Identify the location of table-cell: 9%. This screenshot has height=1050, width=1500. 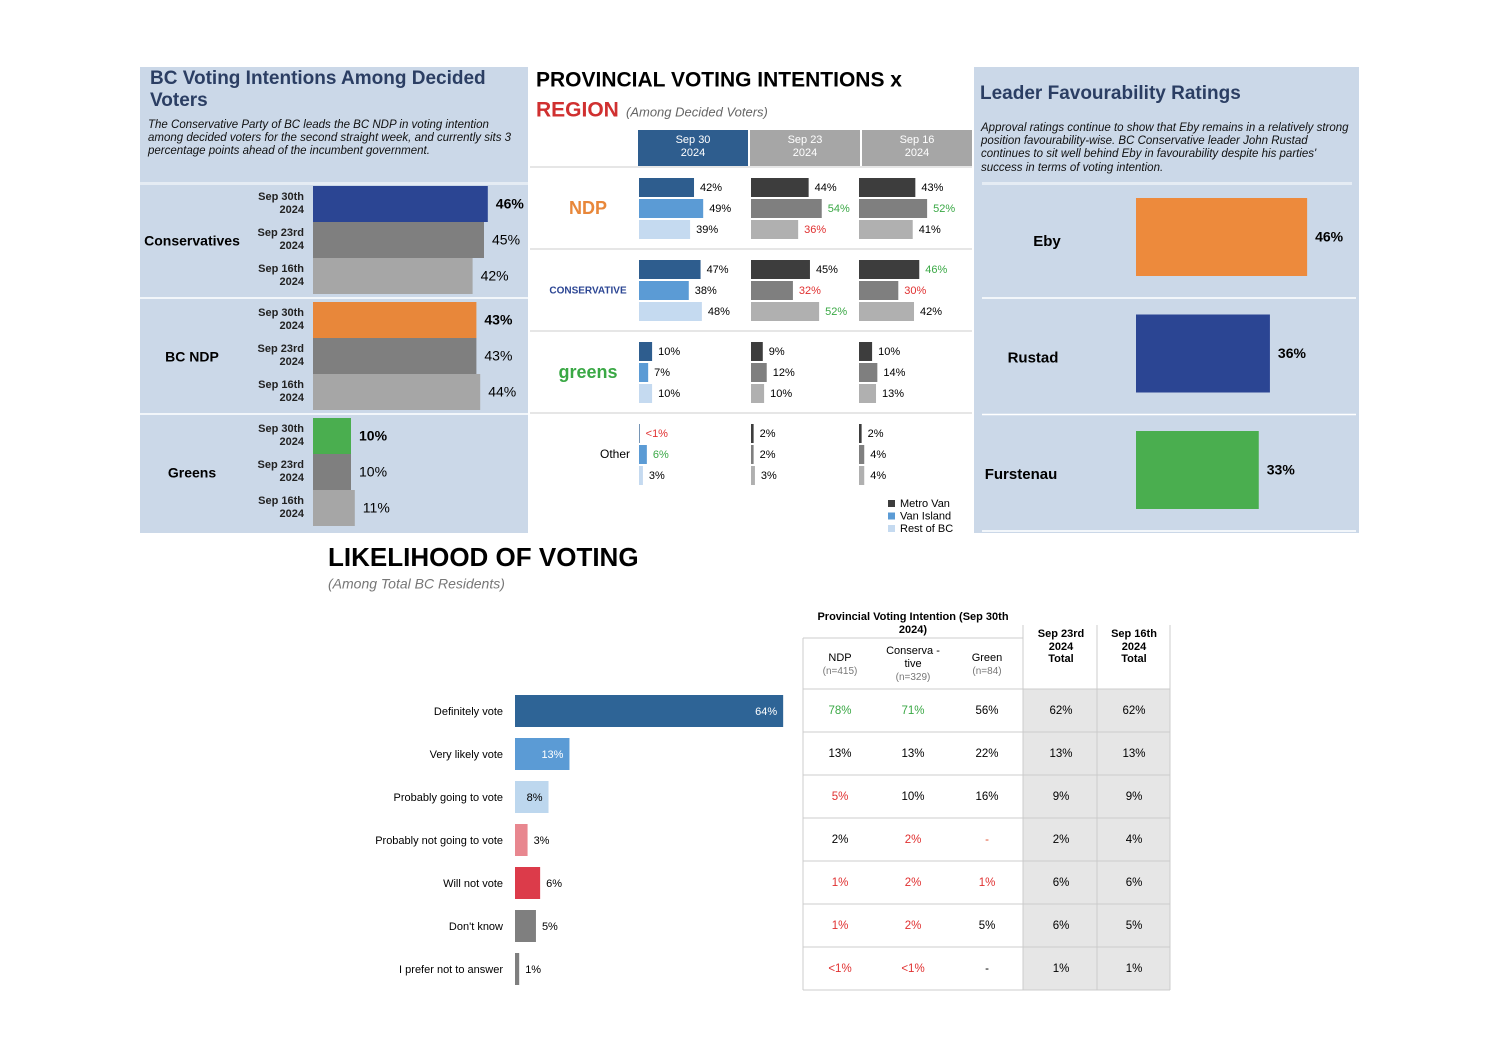
(1134, 797).